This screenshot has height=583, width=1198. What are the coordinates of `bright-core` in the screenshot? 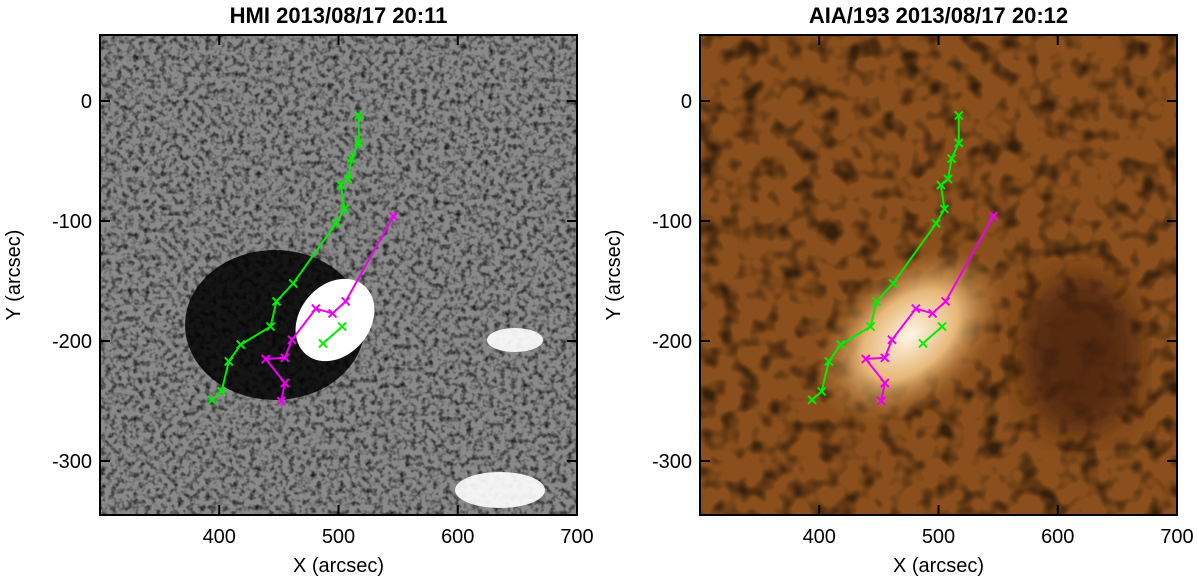 It's located at (910, 335).